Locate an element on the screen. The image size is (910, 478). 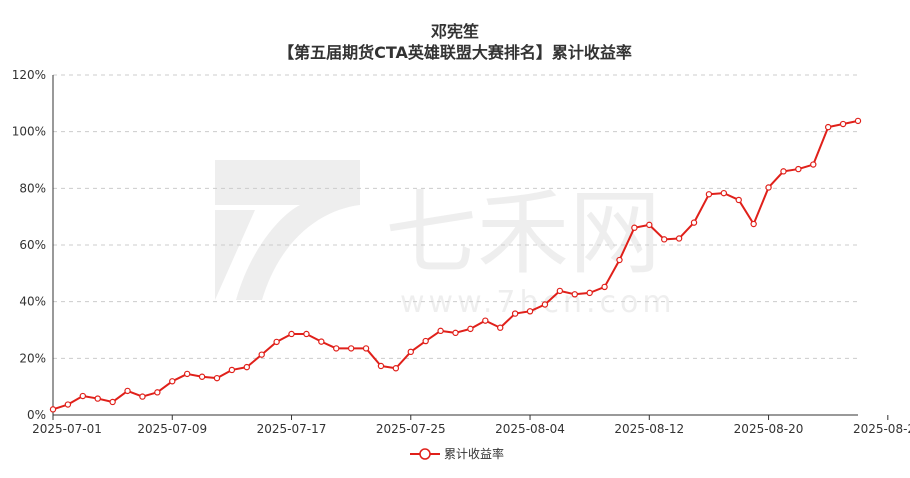
x-tick-label: 2025-07-17 is located at coordinates (292, 429).